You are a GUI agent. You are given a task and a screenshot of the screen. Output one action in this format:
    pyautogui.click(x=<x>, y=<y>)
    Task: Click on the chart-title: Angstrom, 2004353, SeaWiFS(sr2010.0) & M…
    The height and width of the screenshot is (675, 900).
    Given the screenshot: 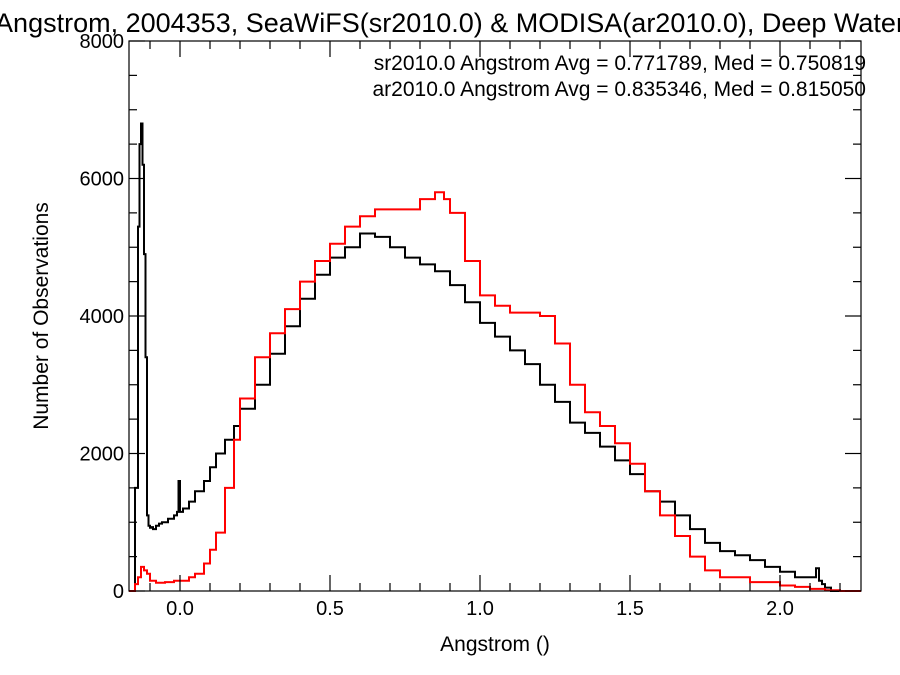 What is the action you would take?
    pyautogui.click(x=450, y=23)
    